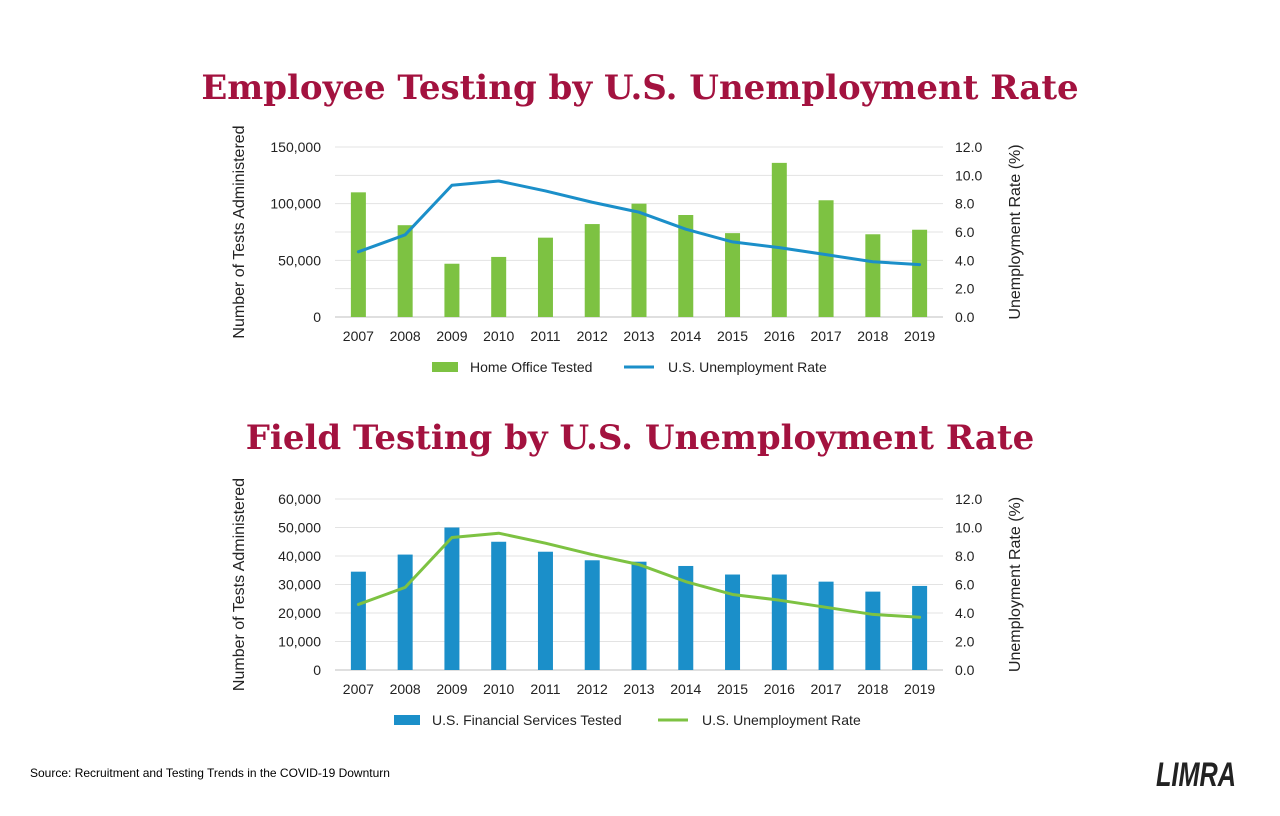  I want to click on limra-logo: LIMRA, so click(1196, 774).